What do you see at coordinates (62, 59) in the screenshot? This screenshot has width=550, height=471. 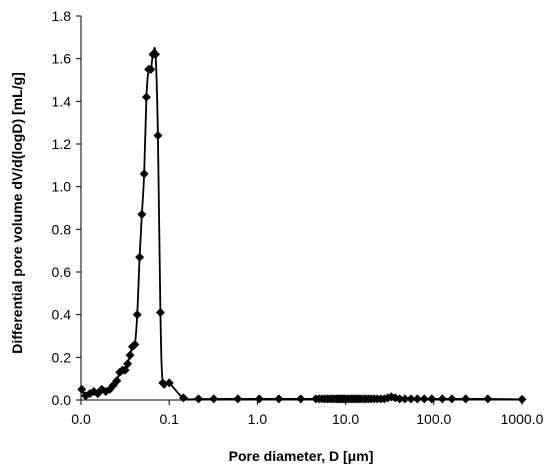 I see `y-tick-label: 1.6` at bounding box center [62, 59].